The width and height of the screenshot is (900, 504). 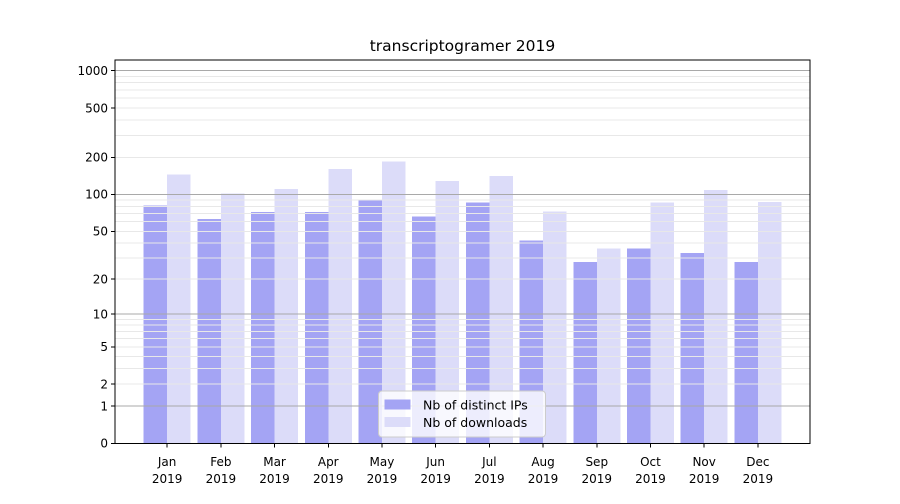 I want to click on bar-downloads-nov, so click(x=716, y=316).